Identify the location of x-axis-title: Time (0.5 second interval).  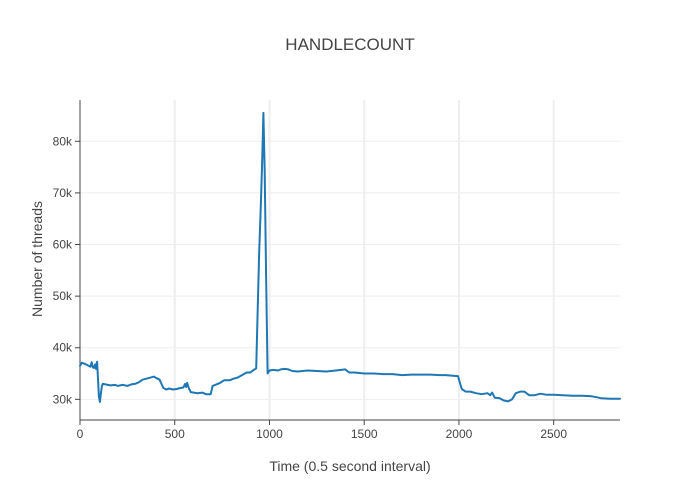
(349, 466).